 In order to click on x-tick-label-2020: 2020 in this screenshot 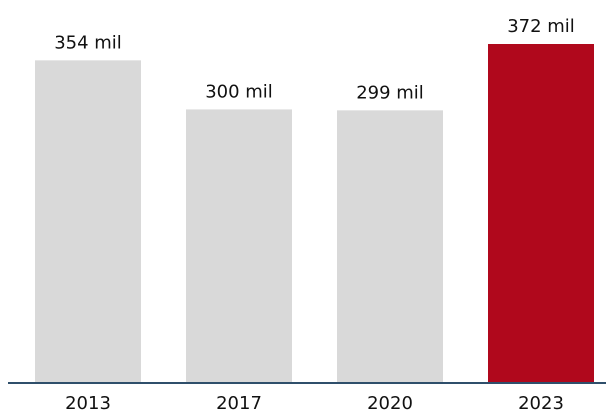, I will do `click(390, 402)`.